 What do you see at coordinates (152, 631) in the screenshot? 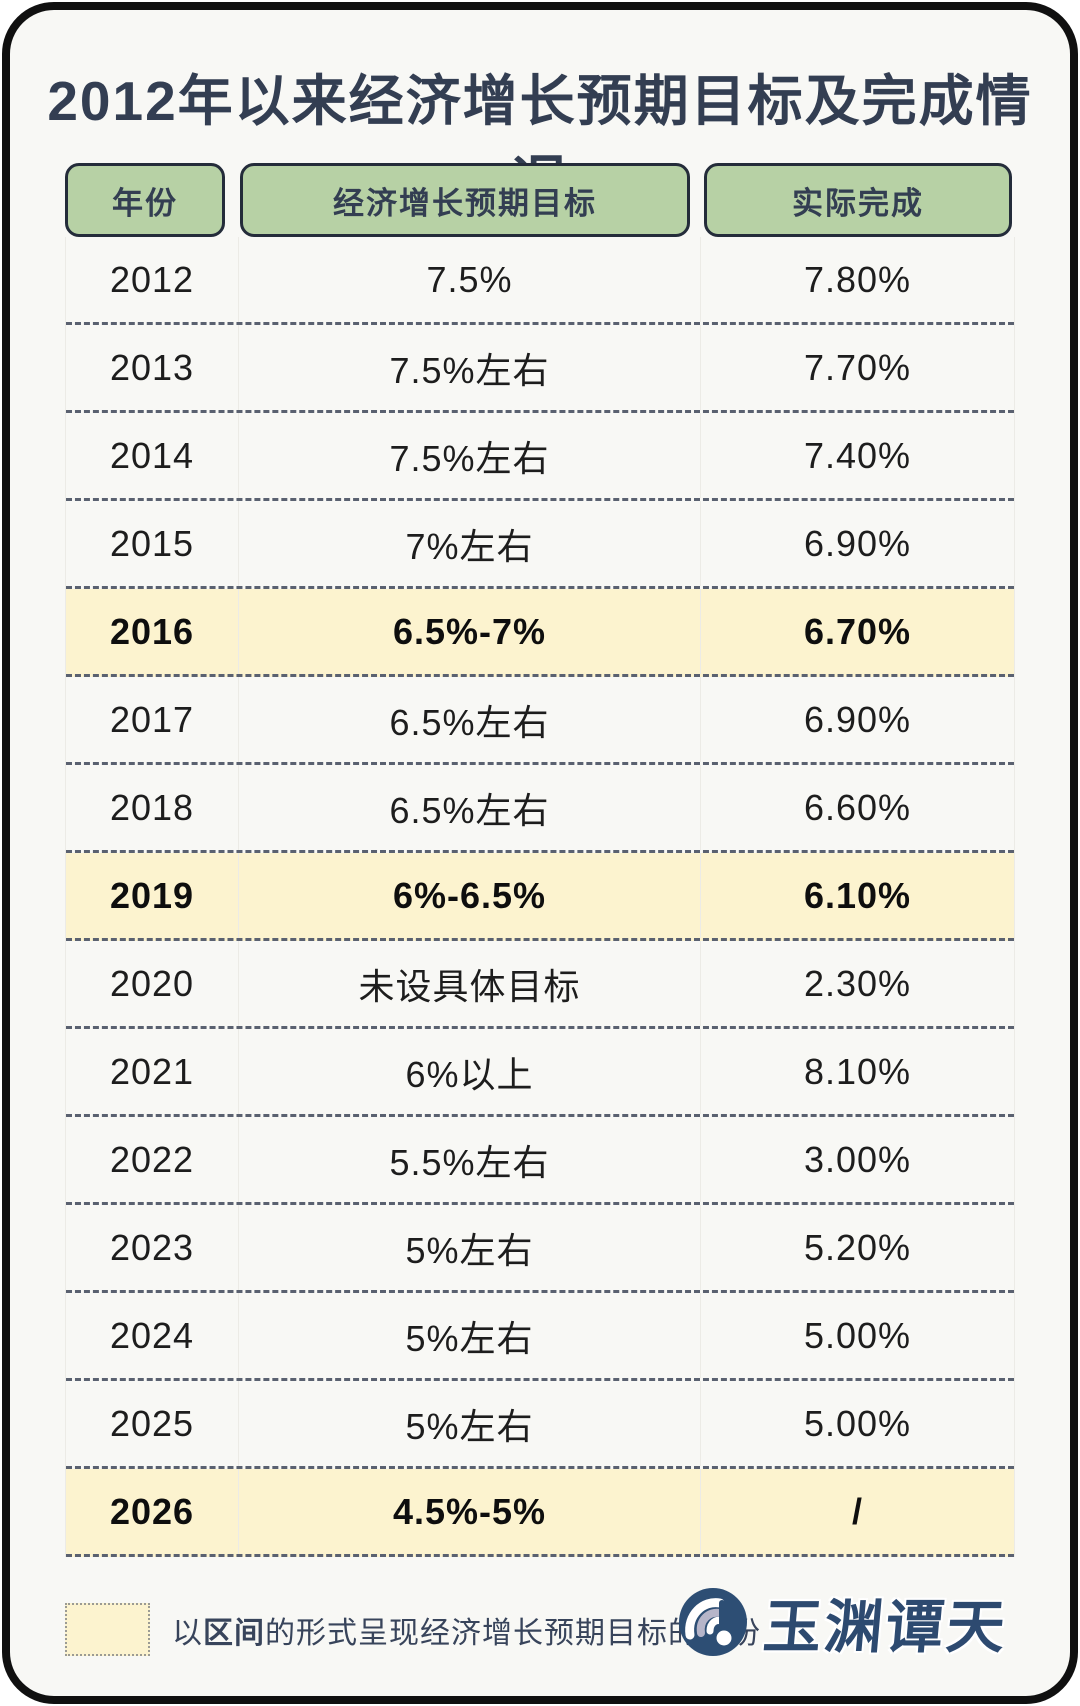
I see `year-cell: 2016` at bounding box center [152, 631].